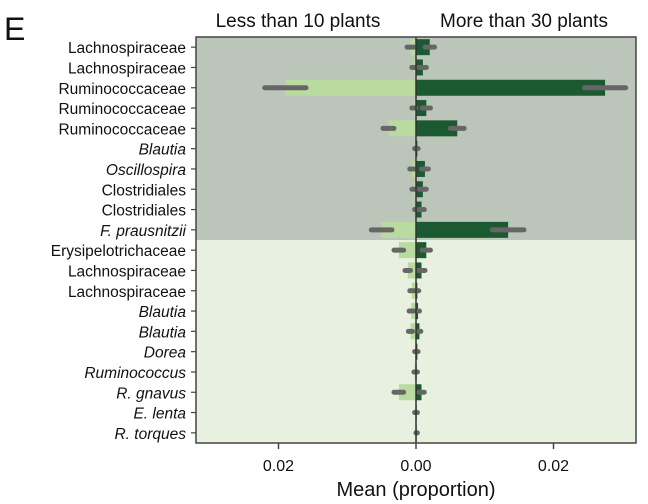  What do you see at coordinates (416, 490) in the screenshot?
I see `x-axis-title: Mean (proportion)` at bounding box center [416, 490].